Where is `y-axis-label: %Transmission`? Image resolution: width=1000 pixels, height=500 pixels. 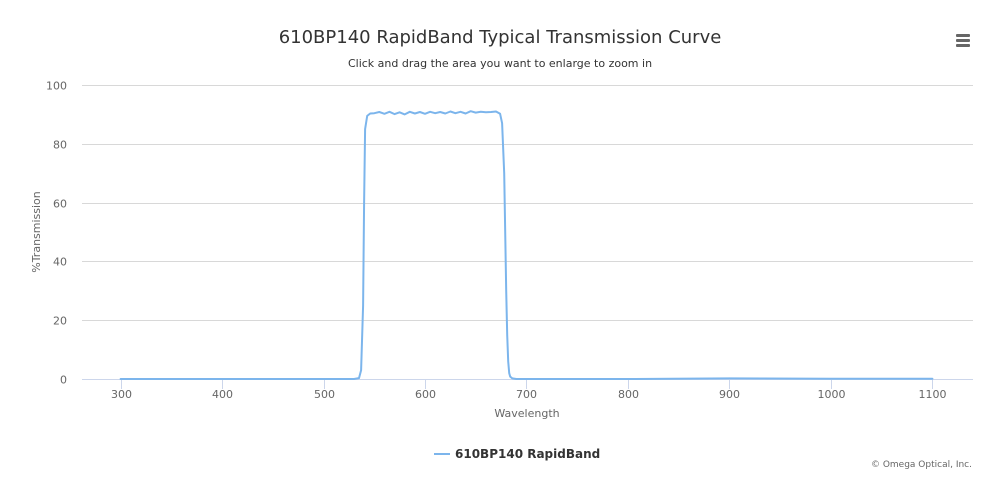
y-axis-label: %Transmission is located at coordinates (36, 232).